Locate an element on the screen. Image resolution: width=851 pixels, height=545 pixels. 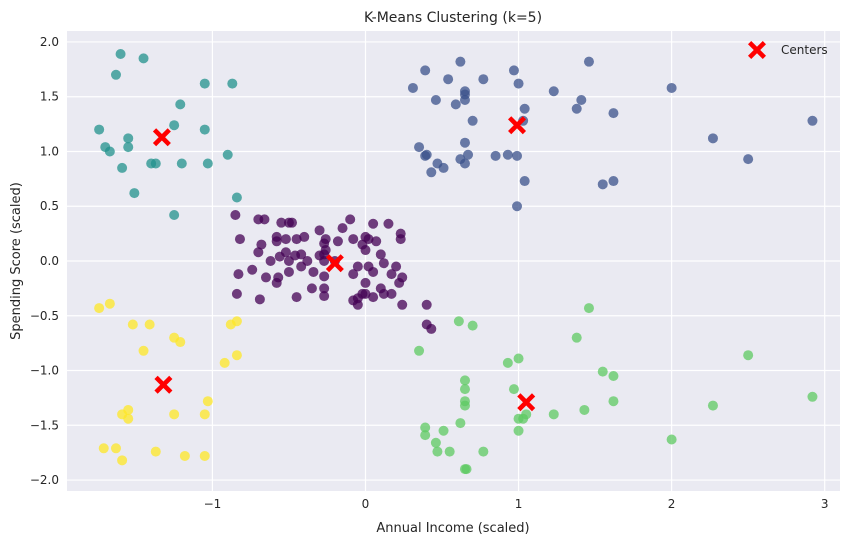
y-axis-label: Spending Score (scaled) is located at coordinates (16, 261).